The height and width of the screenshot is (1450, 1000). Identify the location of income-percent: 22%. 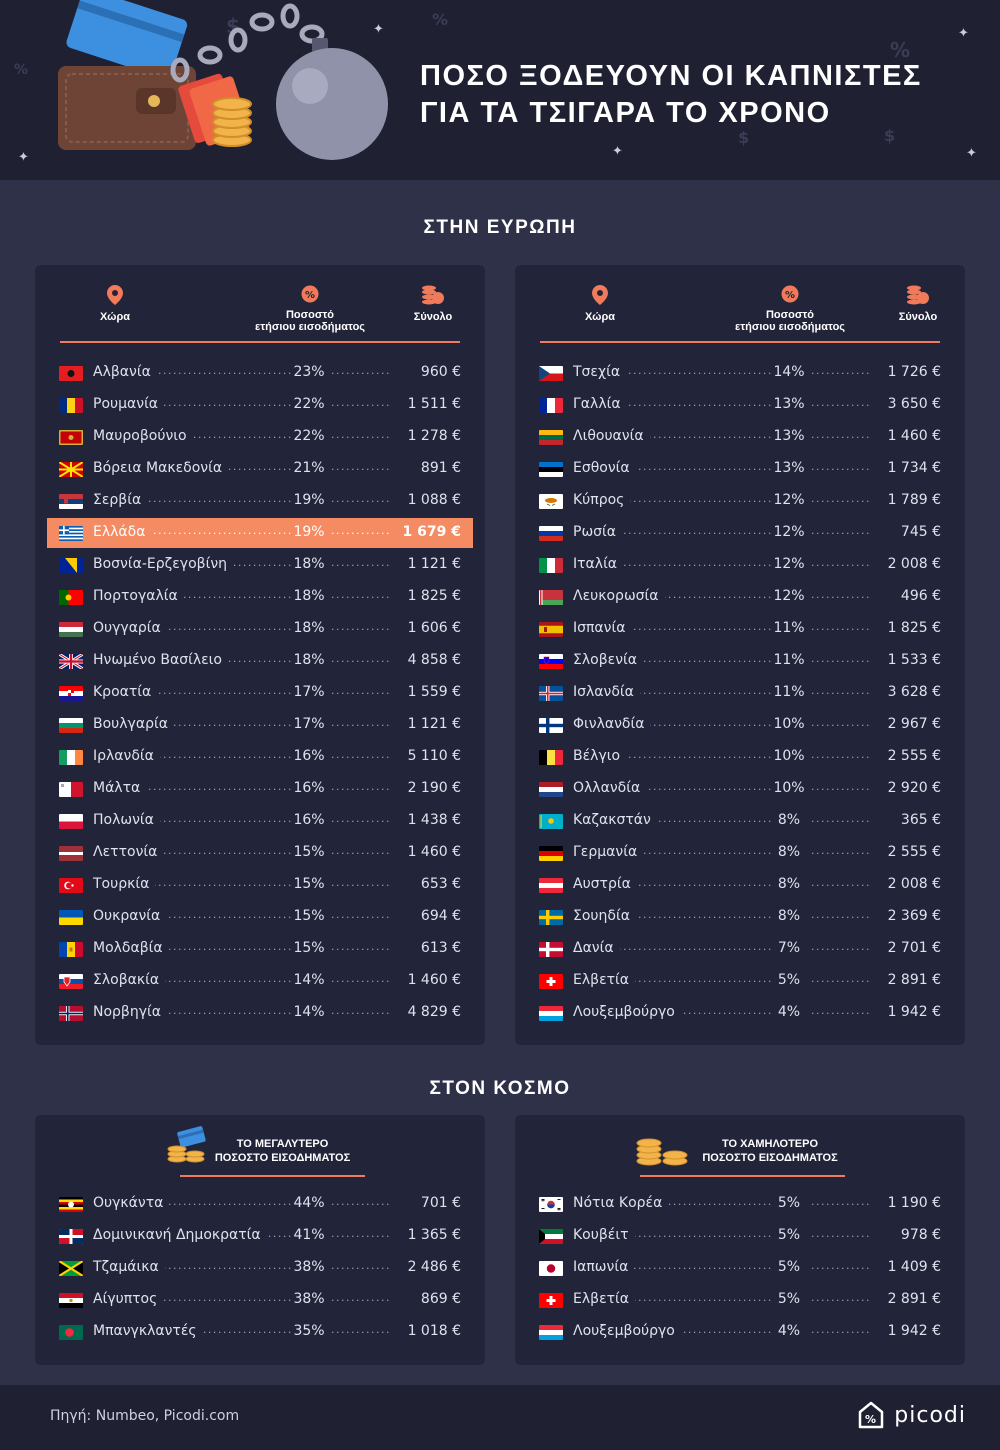
(309, 436).